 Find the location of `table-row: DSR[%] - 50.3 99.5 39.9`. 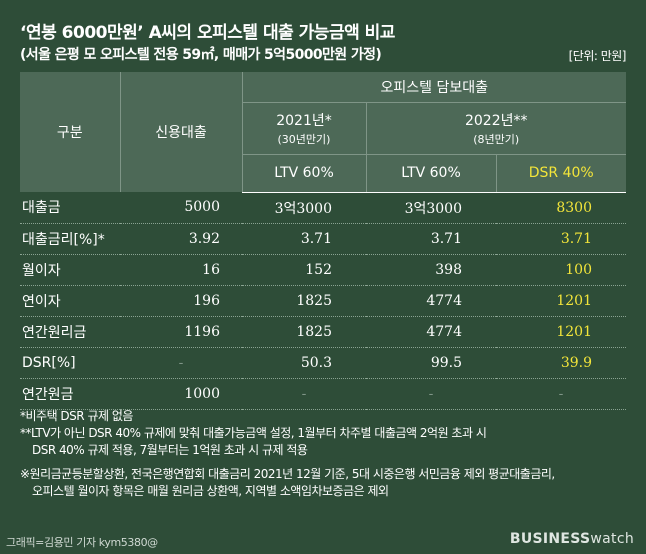

table-row: DSR[%] - 50.3 99.5 39.9 is located at coordinates (323, 363).